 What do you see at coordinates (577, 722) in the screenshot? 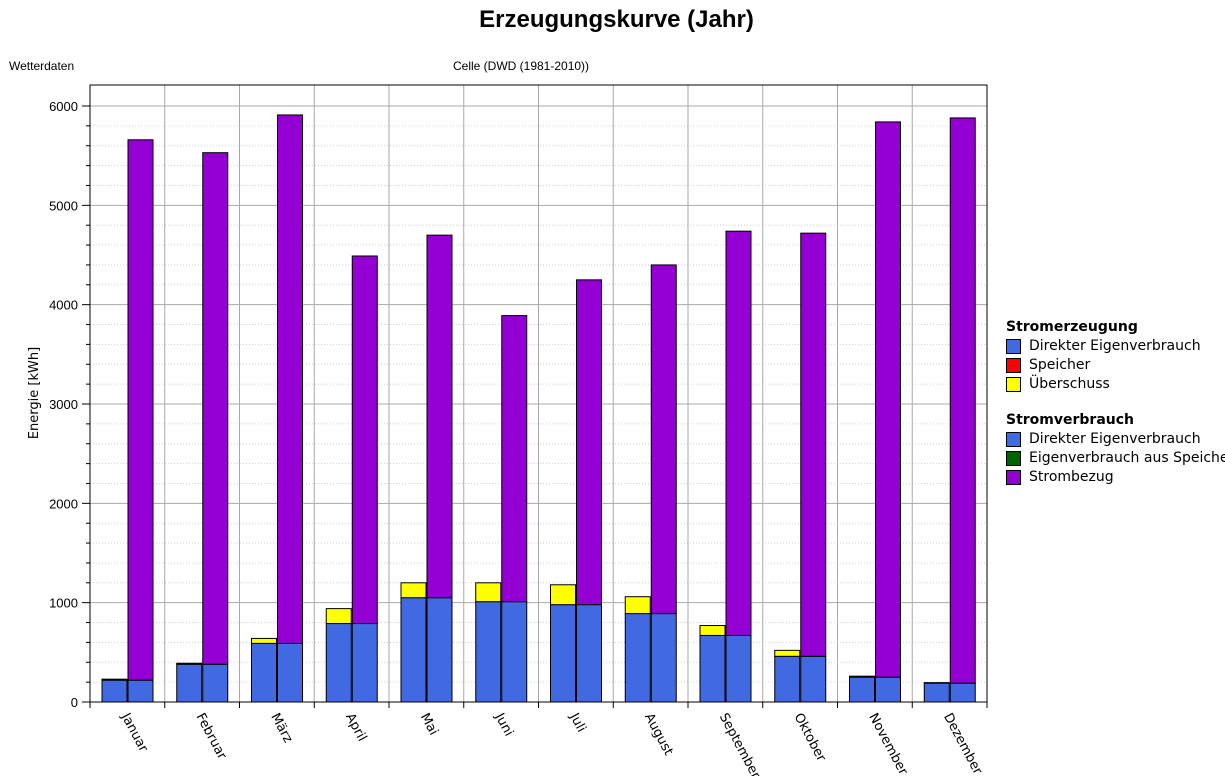
I see `x-tick-label: Juli` at bounding box center [577, 722].